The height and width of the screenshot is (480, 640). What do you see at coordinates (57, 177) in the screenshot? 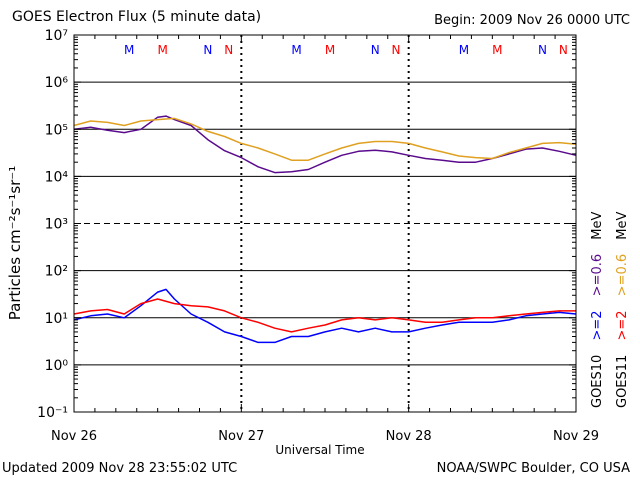
I see `y-tick-label: 10⁴` at bounding box center [57, 177].